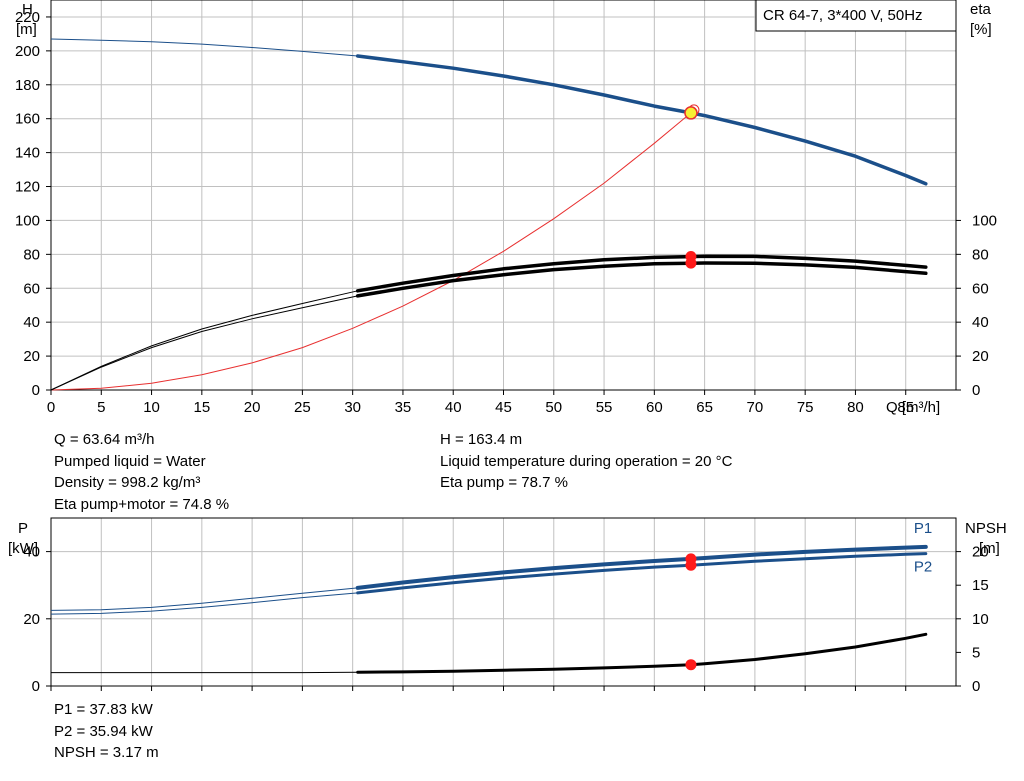 The height and width of the screenshot is (781, 1024). What do you see at coordinates (51, 407) in the screenshot?
I see `x-tick-label: 0` at bounding box center [51, 407].